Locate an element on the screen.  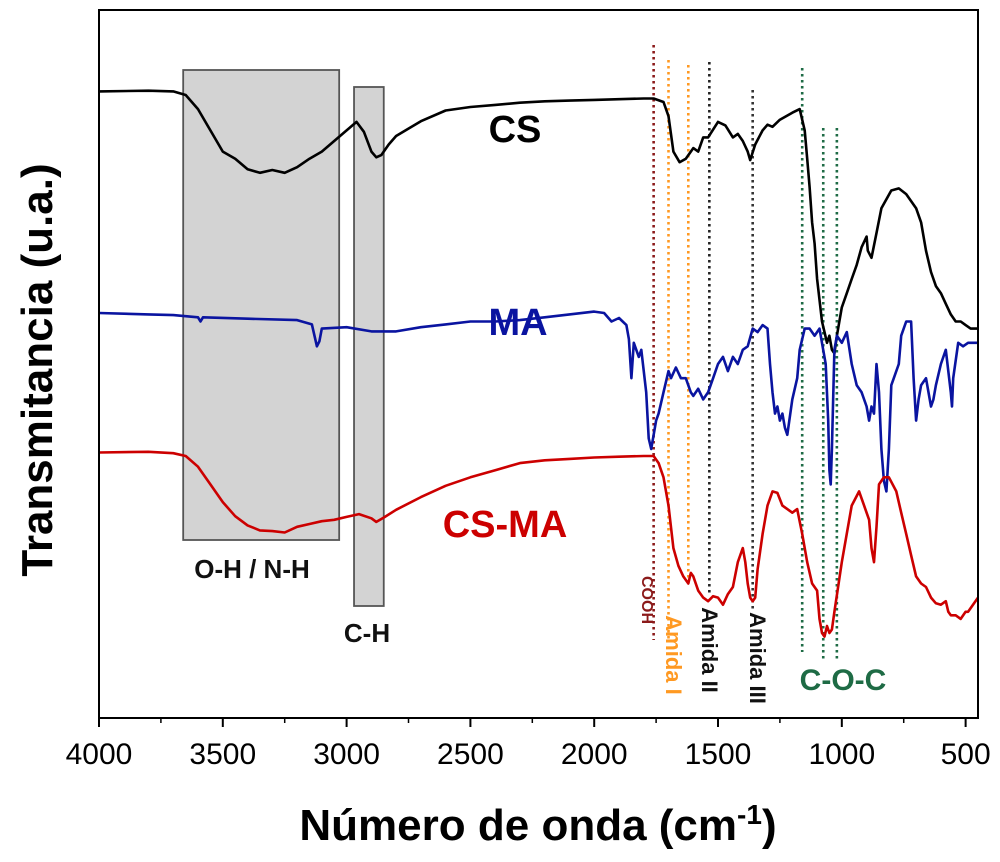
x-tick-label-2500: 2500 is located at coordinates (470, 754).